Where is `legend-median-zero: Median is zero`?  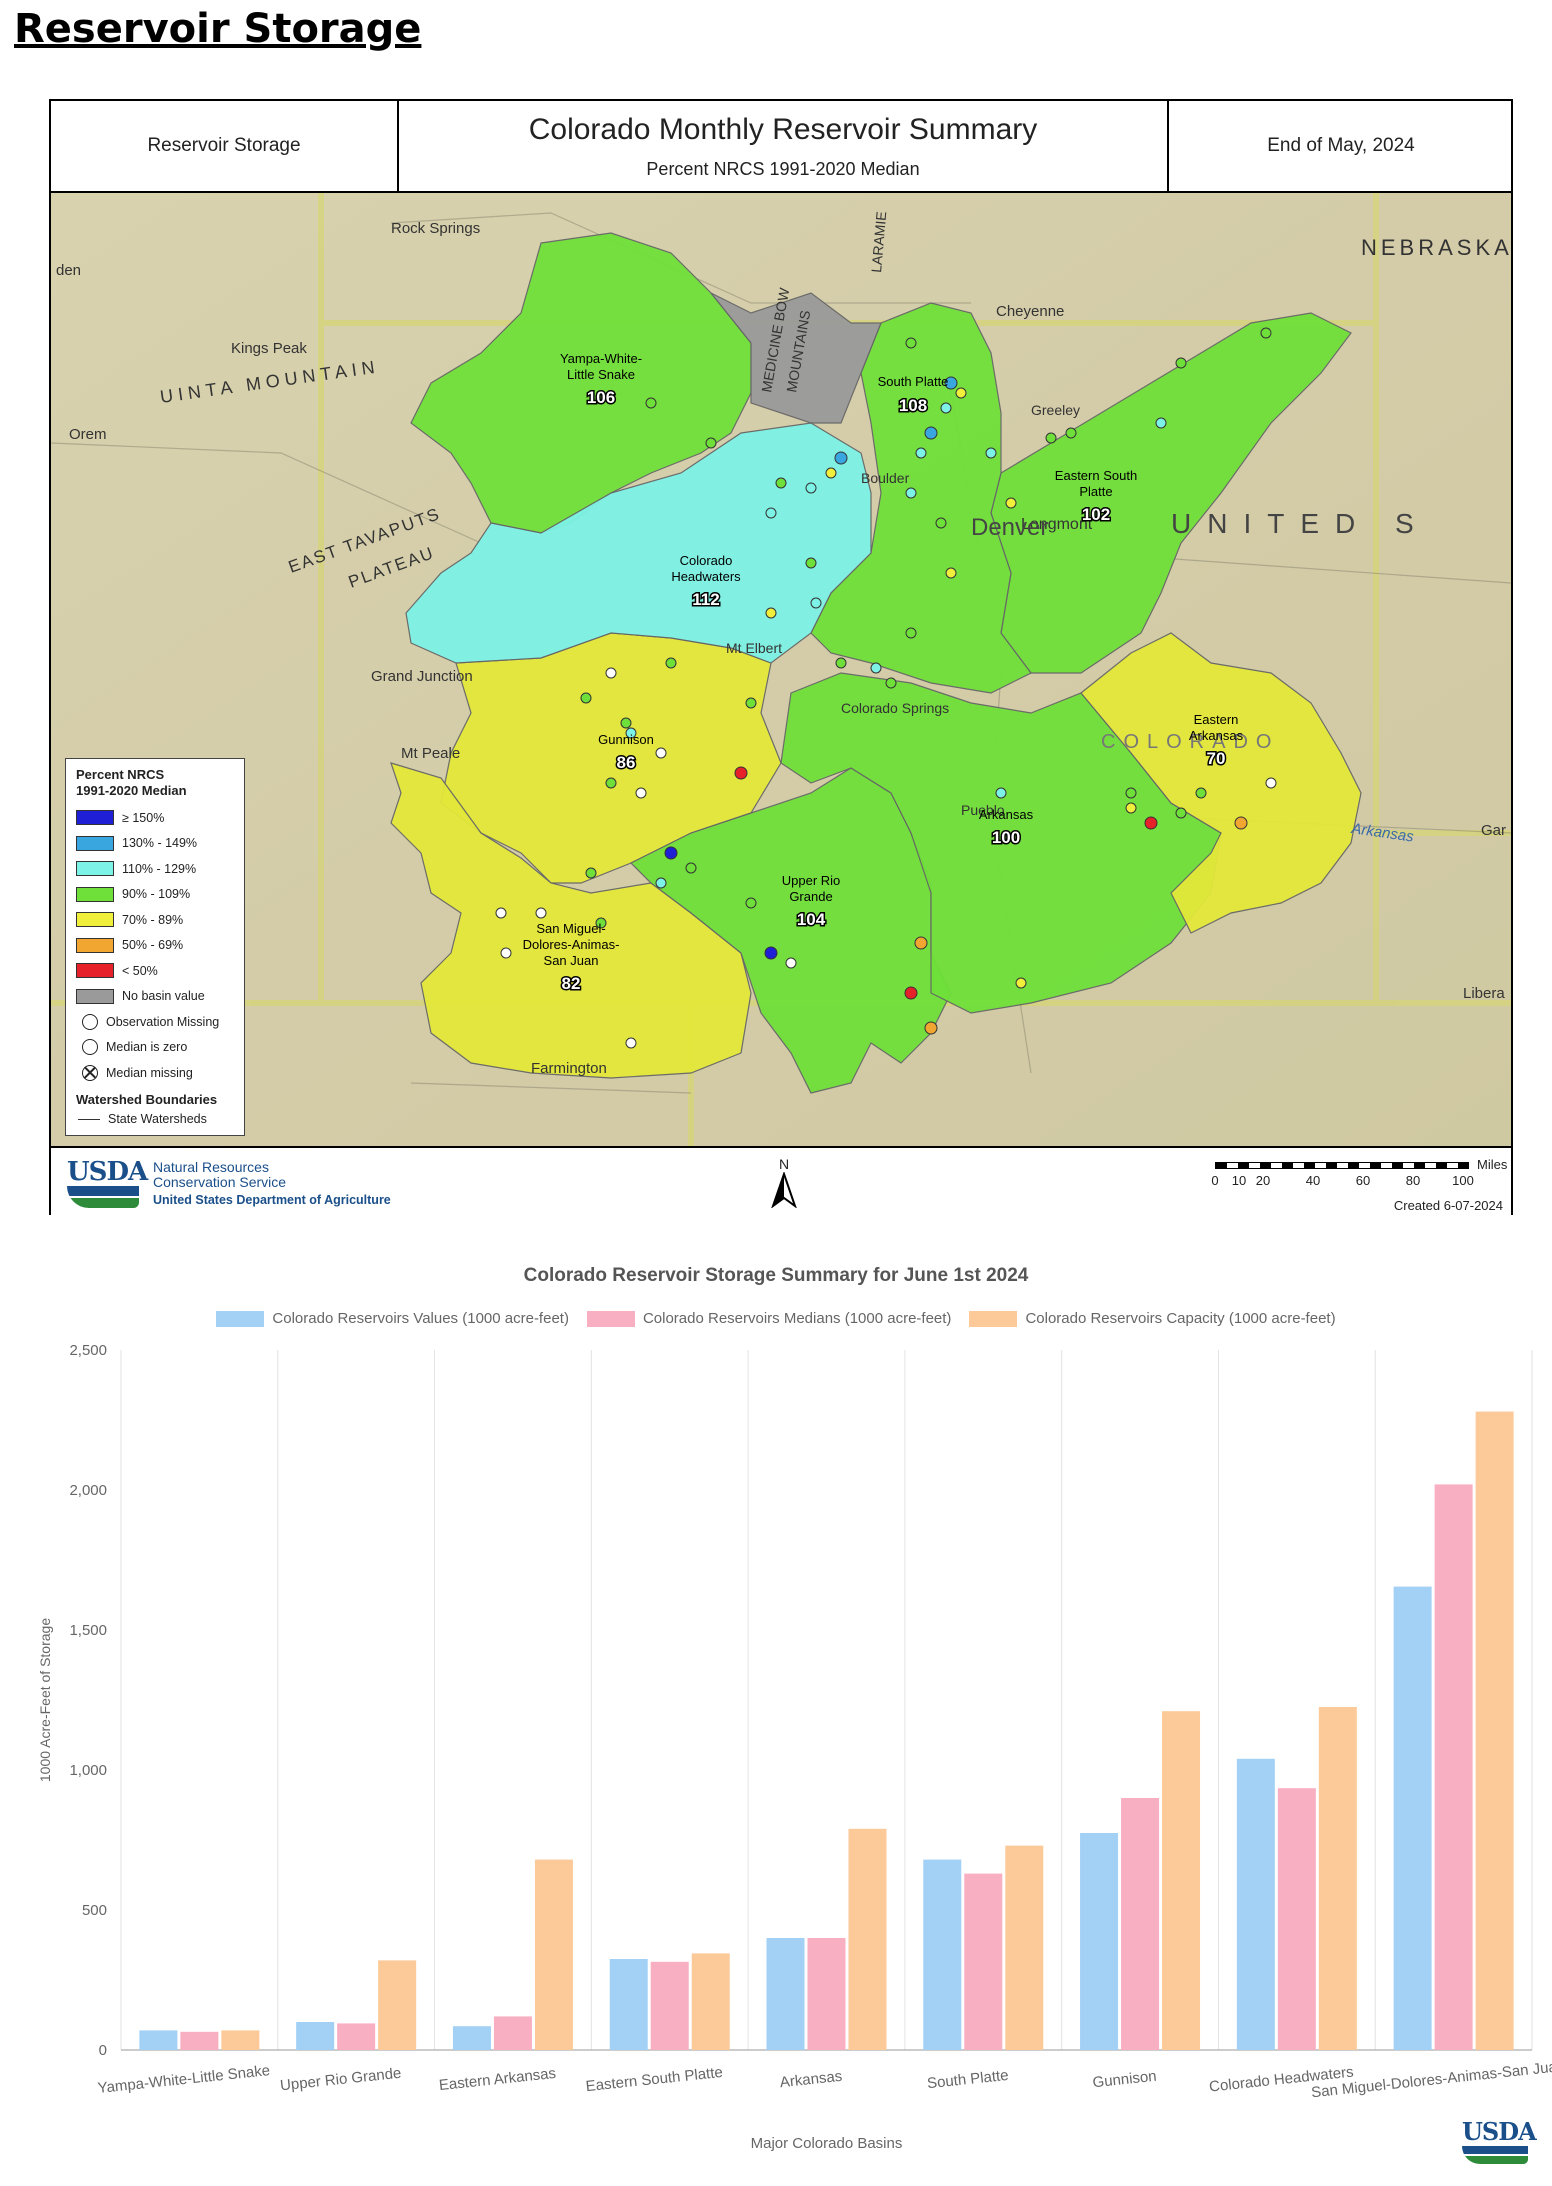
legend-median-zero: Median is zero is located at coordinates (155, 1048).